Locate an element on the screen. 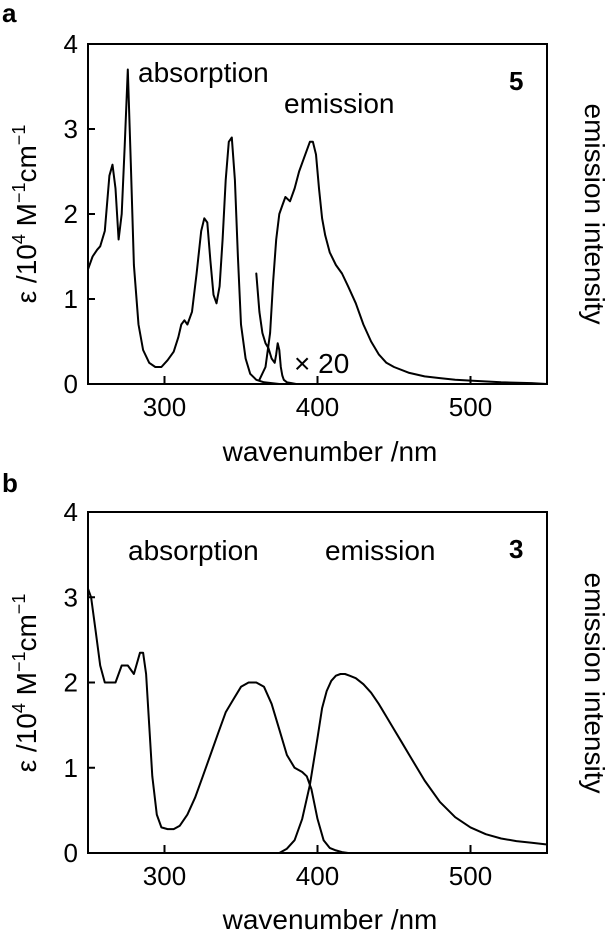  panel-b-emission-annotation: emission is located at coordinates (380, 550).